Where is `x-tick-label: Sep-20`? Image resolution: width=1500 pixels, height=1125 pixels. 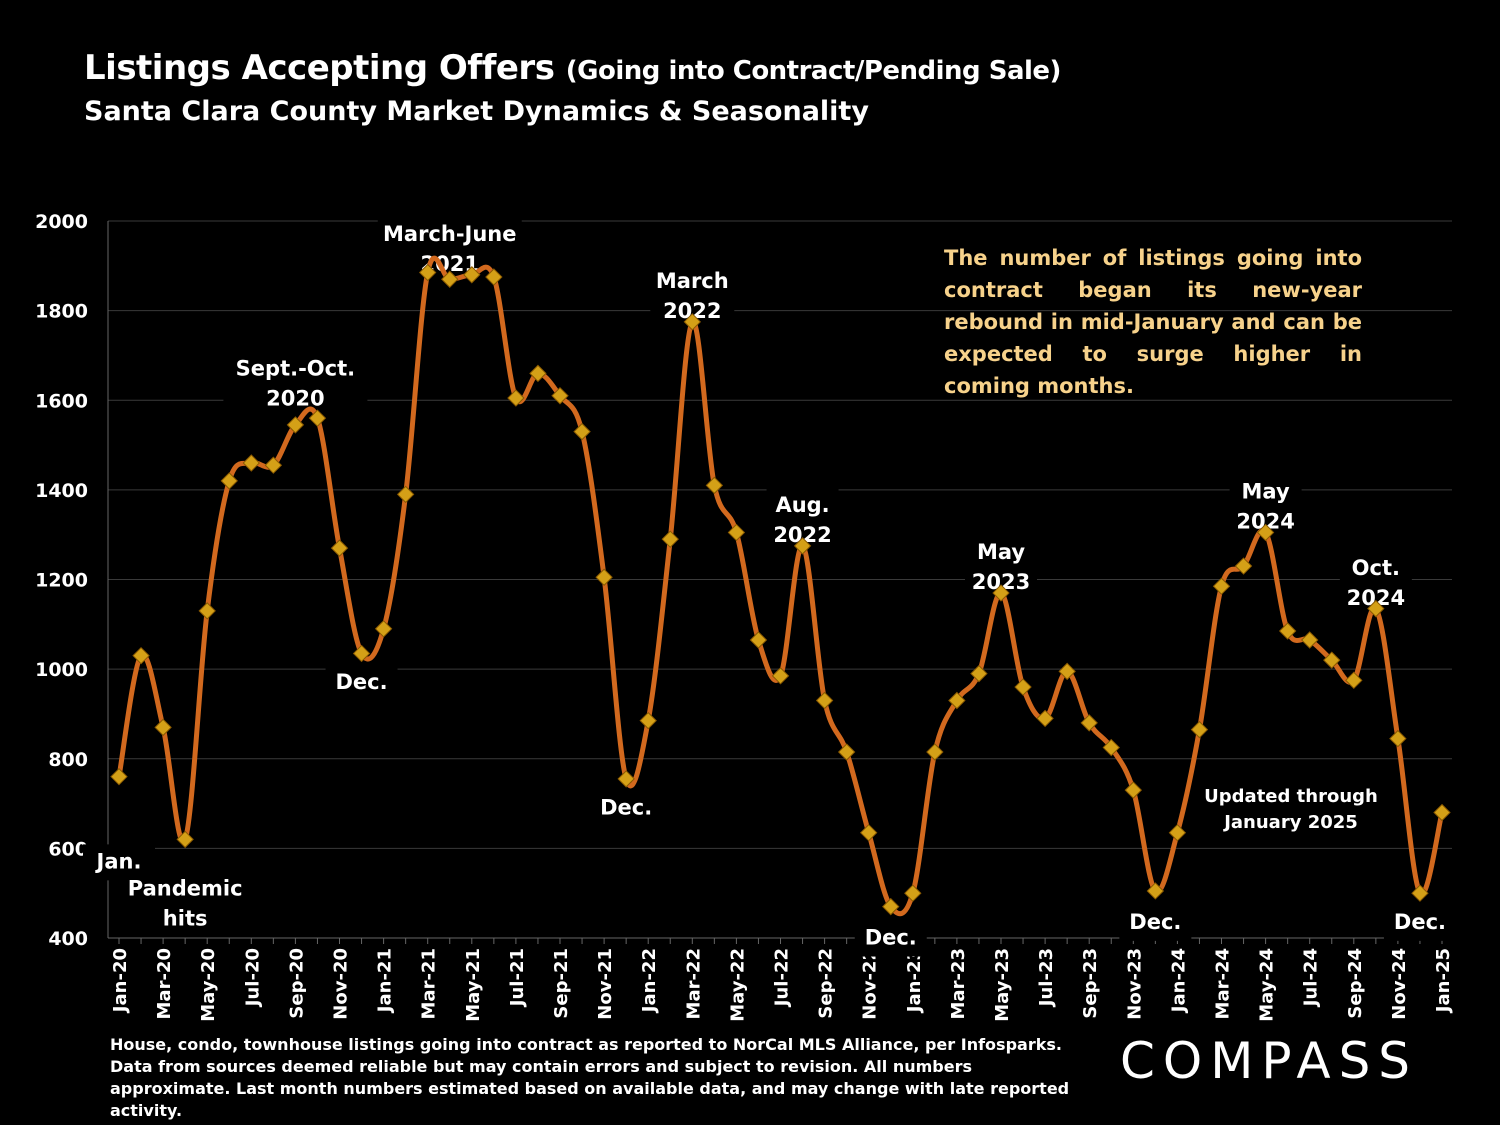 x-tick-label: Sep-20 is located at coordinates (296, 983).